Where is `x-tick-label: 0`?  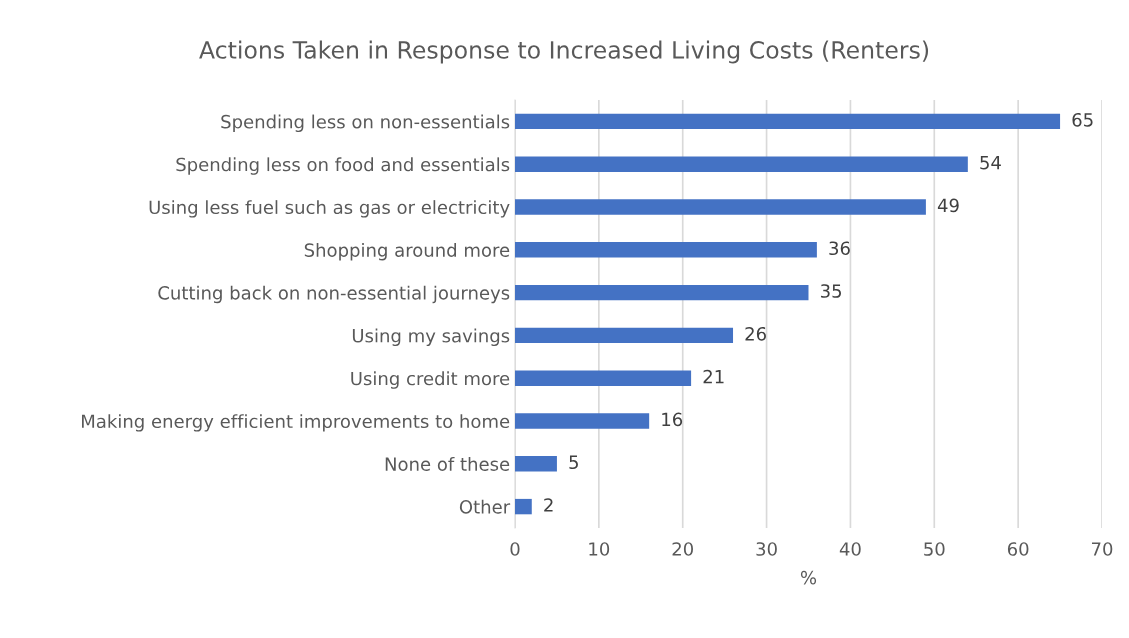
x-tick-label: 0 is located at coordinates (515, 549).